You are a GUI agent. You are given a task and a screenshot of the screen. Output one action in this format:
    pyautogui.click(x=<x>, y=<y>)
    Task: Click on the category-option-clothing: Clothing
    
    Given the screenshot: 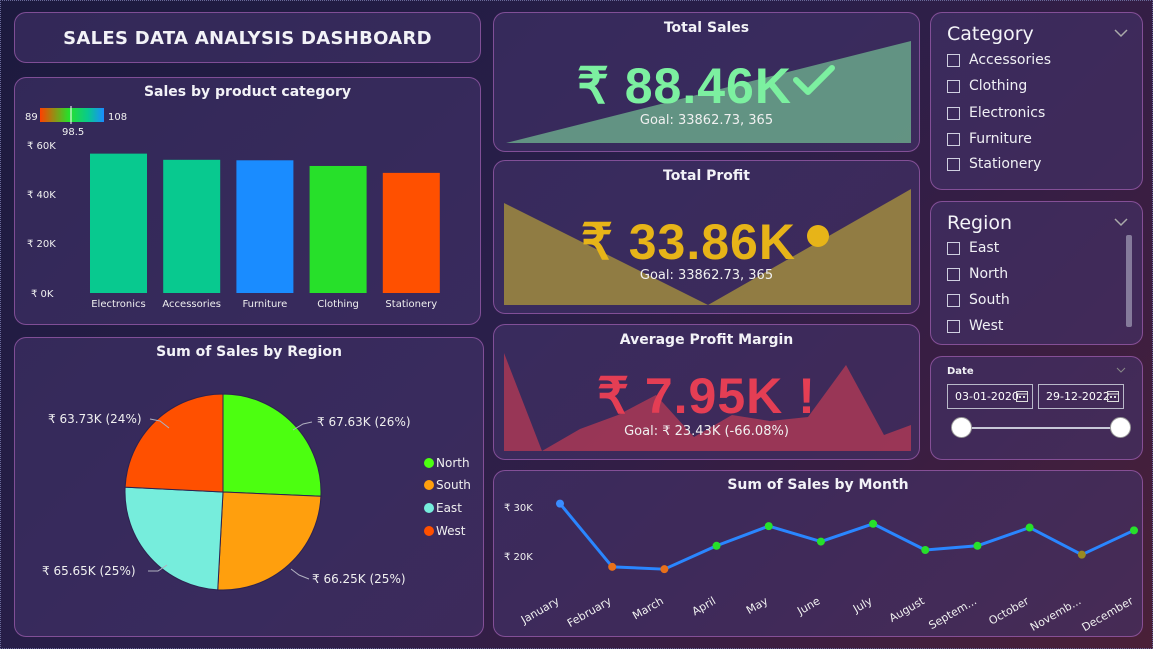 What is the action you would take?
    pyautogui.click(x=987, y=86)
    